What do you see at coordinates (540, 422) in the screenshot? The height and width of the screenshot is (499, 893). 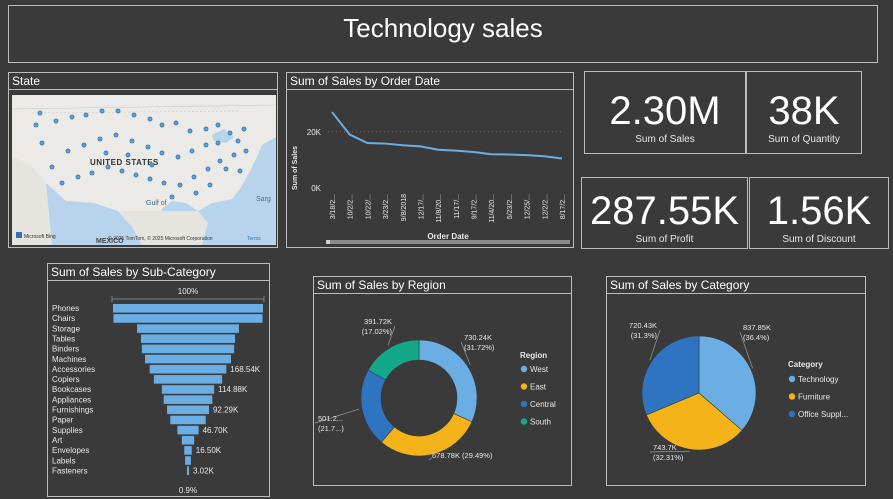 I see `legend-item-label: South` at bounding box center [540, 422].